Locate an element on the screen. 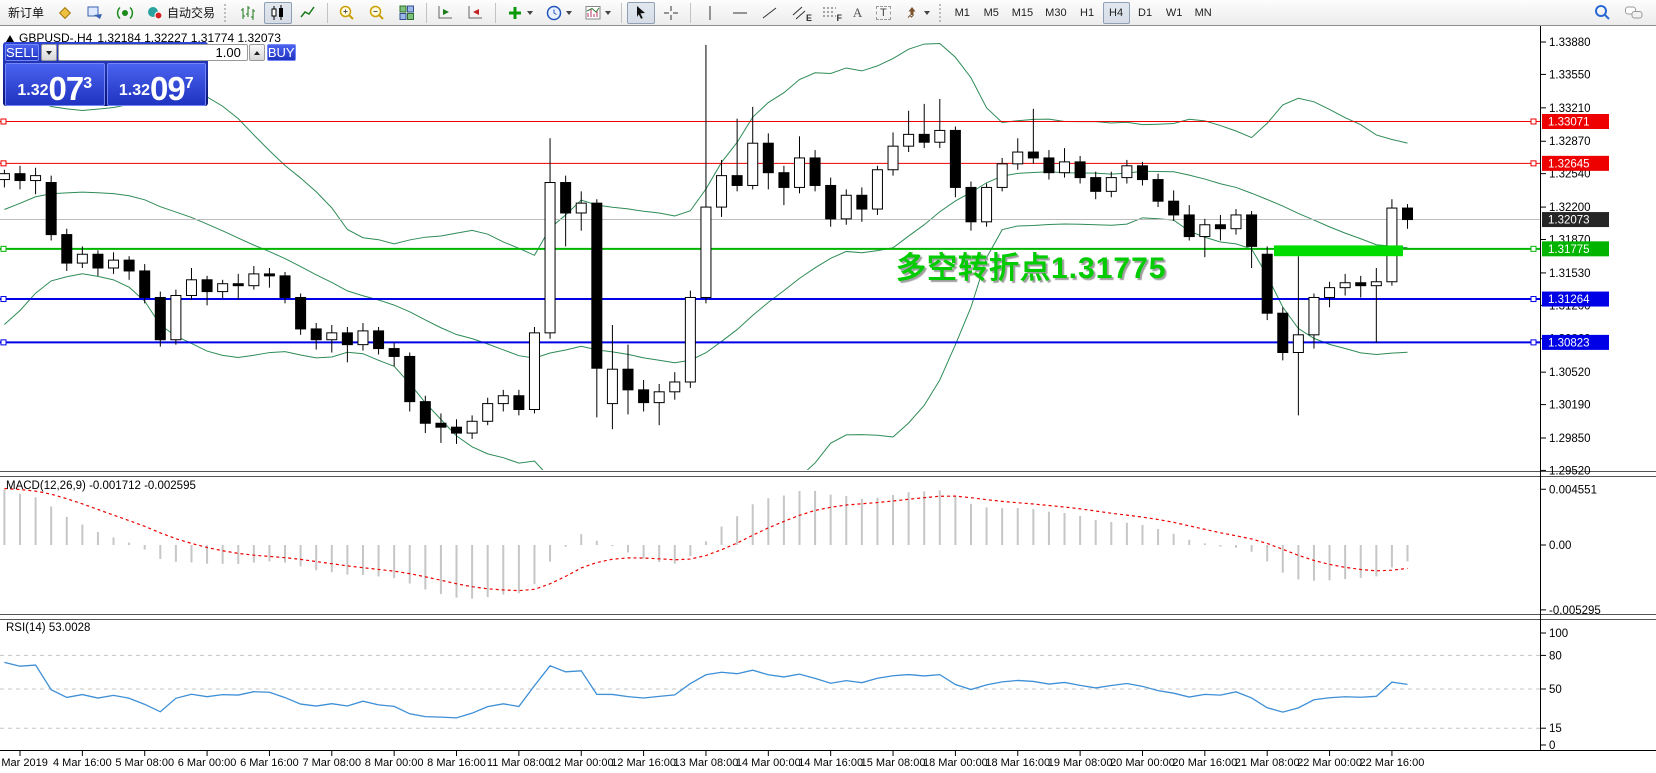 The width and height of the screenshot is (1656, 773). clock-icon is located at coordinates (554, 13).